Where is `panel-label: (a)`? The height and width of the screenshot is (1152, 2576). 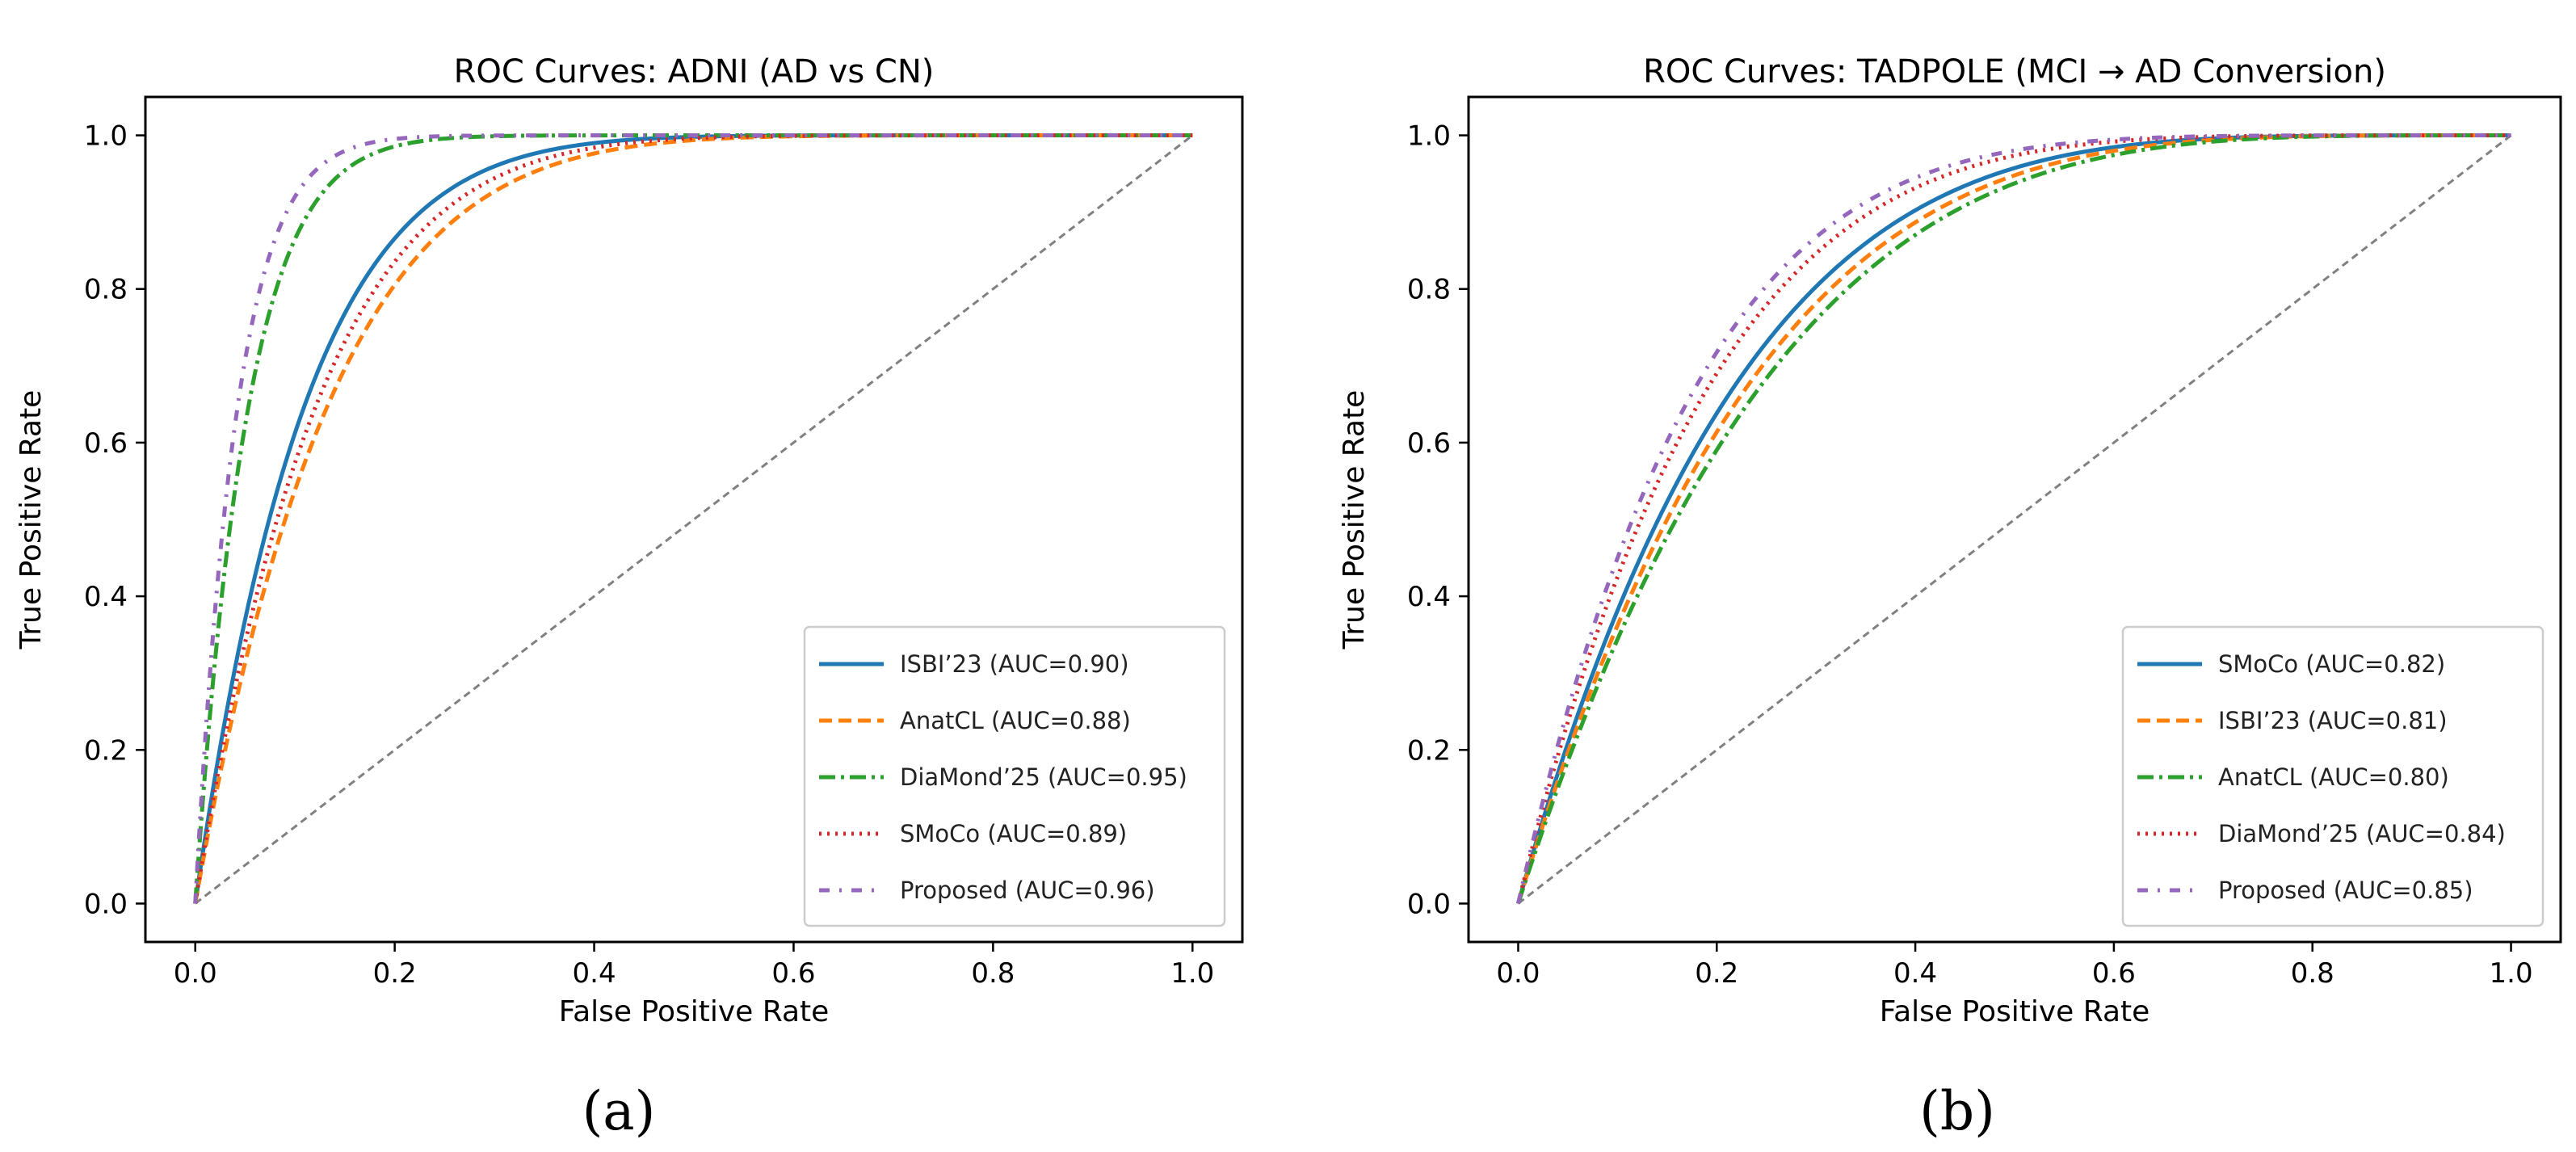 panel-label: (a) is located at coordinates (619, 1111).